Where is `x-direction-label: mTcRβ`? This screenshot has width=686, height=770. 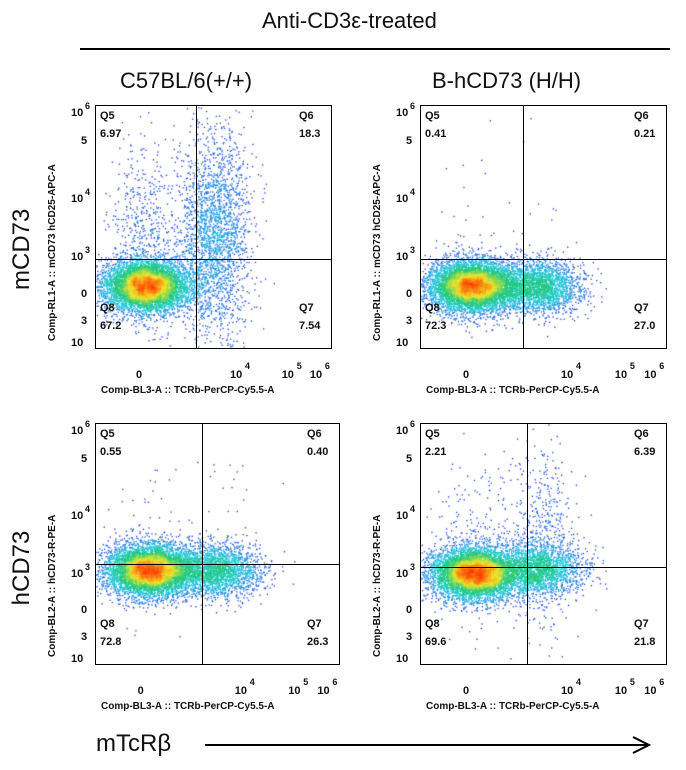
x-direction-label: mTcRβ is located at coordinates (134, 743).